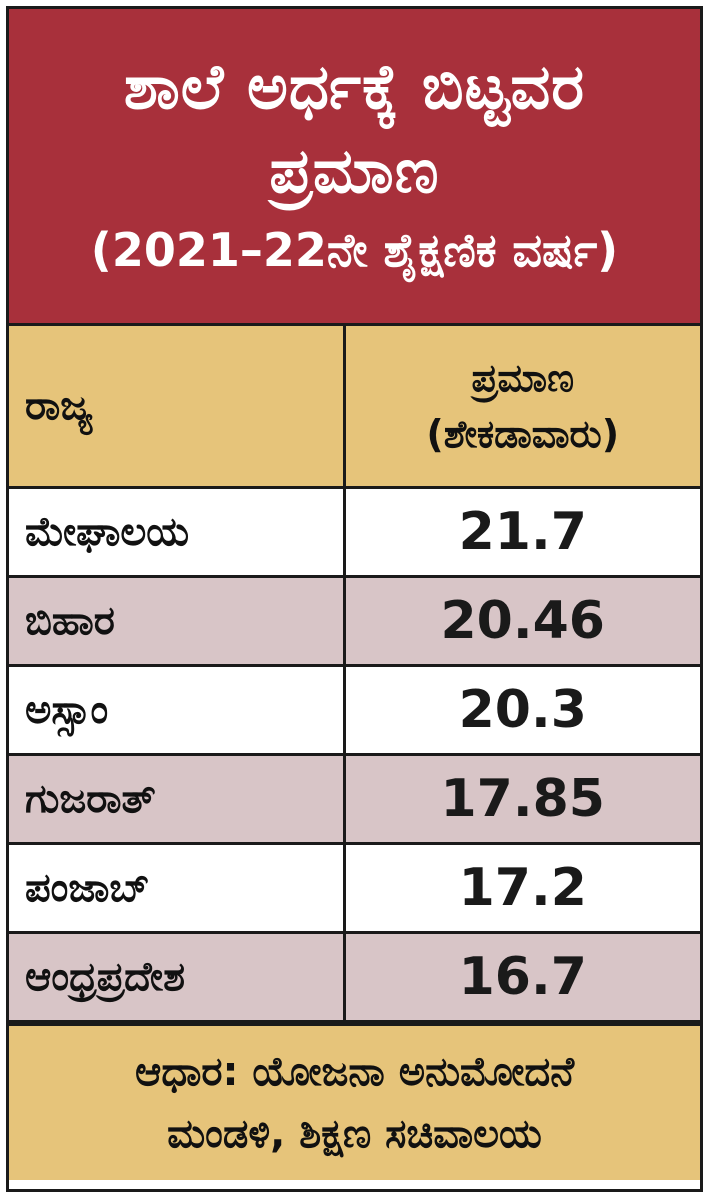 This screenshot has height=1200, width=713. I want to click on state-value: 20.46, so click(521, 621).